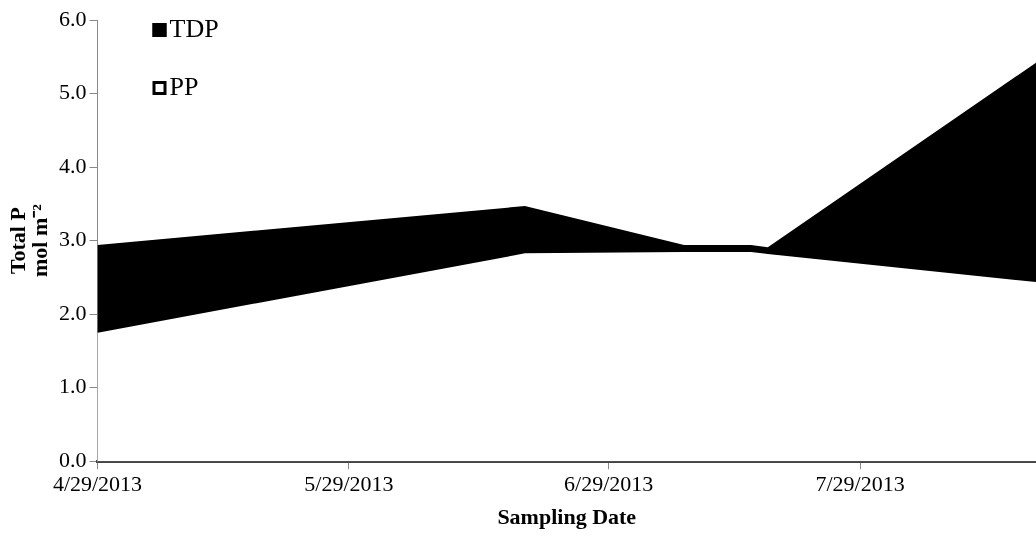  Describe the element at coordinates (73, 312) in the screenshot. I see `y-tick-label: 2.0` at that location.